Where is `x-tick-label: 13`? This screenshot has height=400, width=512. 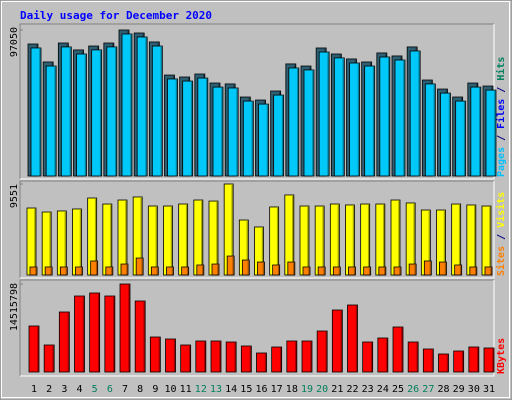 x-tick-label: 13 is located at coordinates (216, 389).